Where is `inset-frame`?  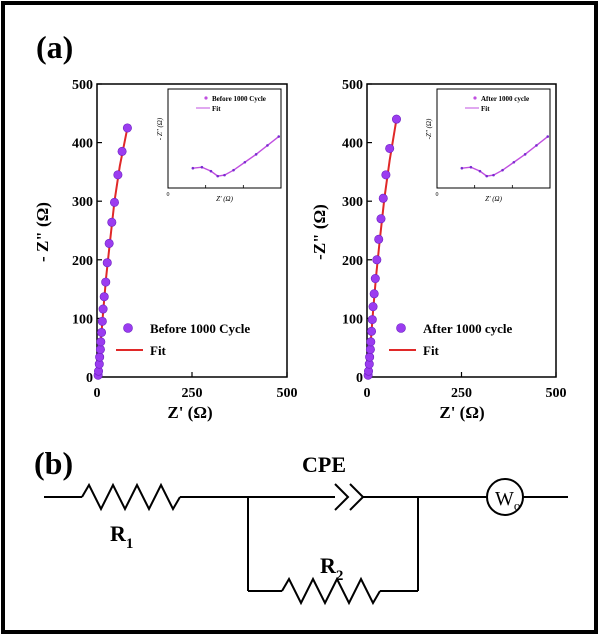
inset-frame is located at coordinates (493, 138).